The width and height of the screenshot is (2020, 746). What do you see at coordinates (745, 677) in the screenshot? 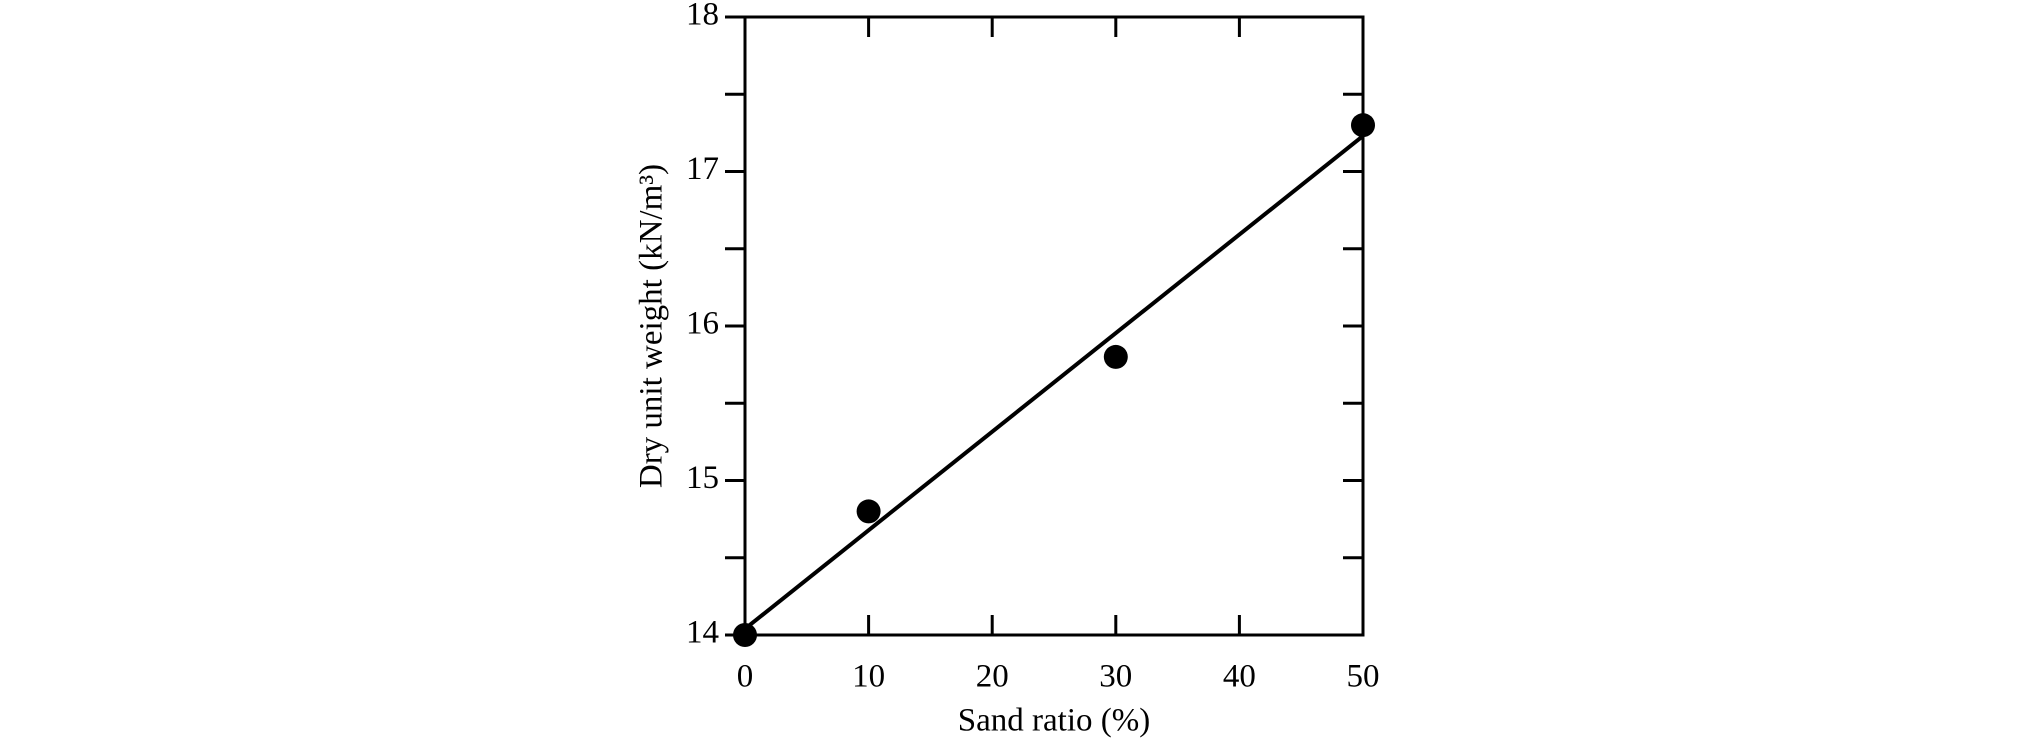
I see `x-tick-label: 0` at bounding box center [745, 677].